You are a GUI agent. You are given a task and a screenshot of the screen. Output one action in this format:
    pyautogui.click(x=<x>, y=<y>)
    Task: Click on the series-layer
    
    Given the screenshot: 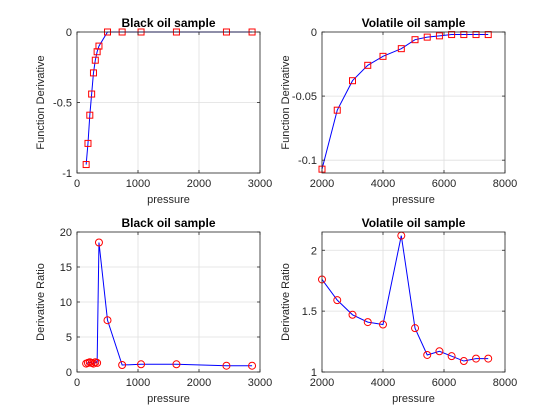 What is the action you would take?
    pyautogui.click(x=169, y=304)
    